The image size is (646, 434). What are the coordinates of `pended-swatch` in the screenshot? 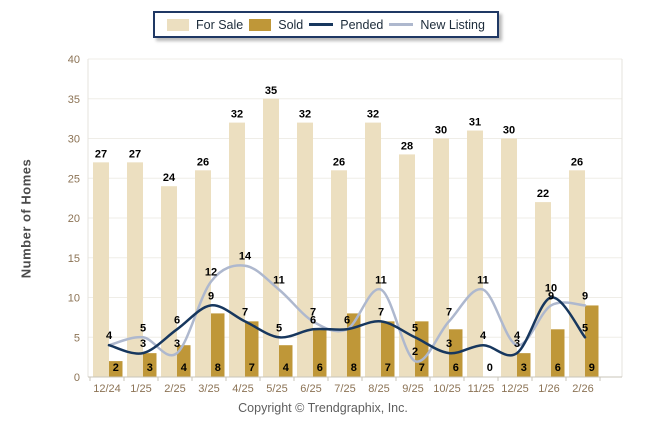 It's located at (321, 24).